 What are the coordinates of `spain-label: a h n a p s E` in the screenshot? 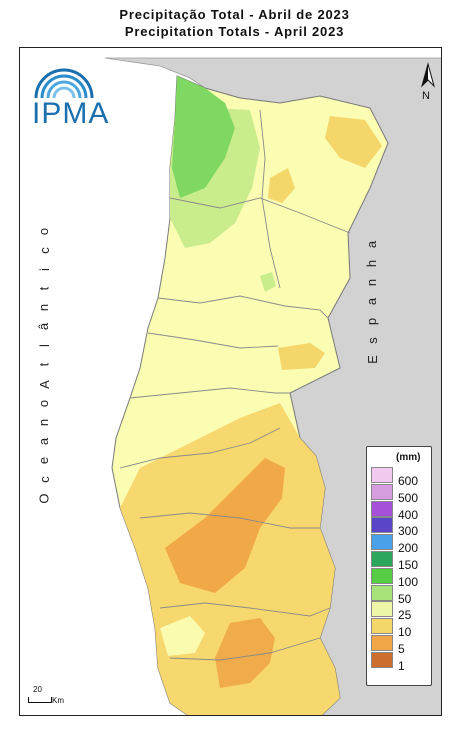 It's located at (372, 302).